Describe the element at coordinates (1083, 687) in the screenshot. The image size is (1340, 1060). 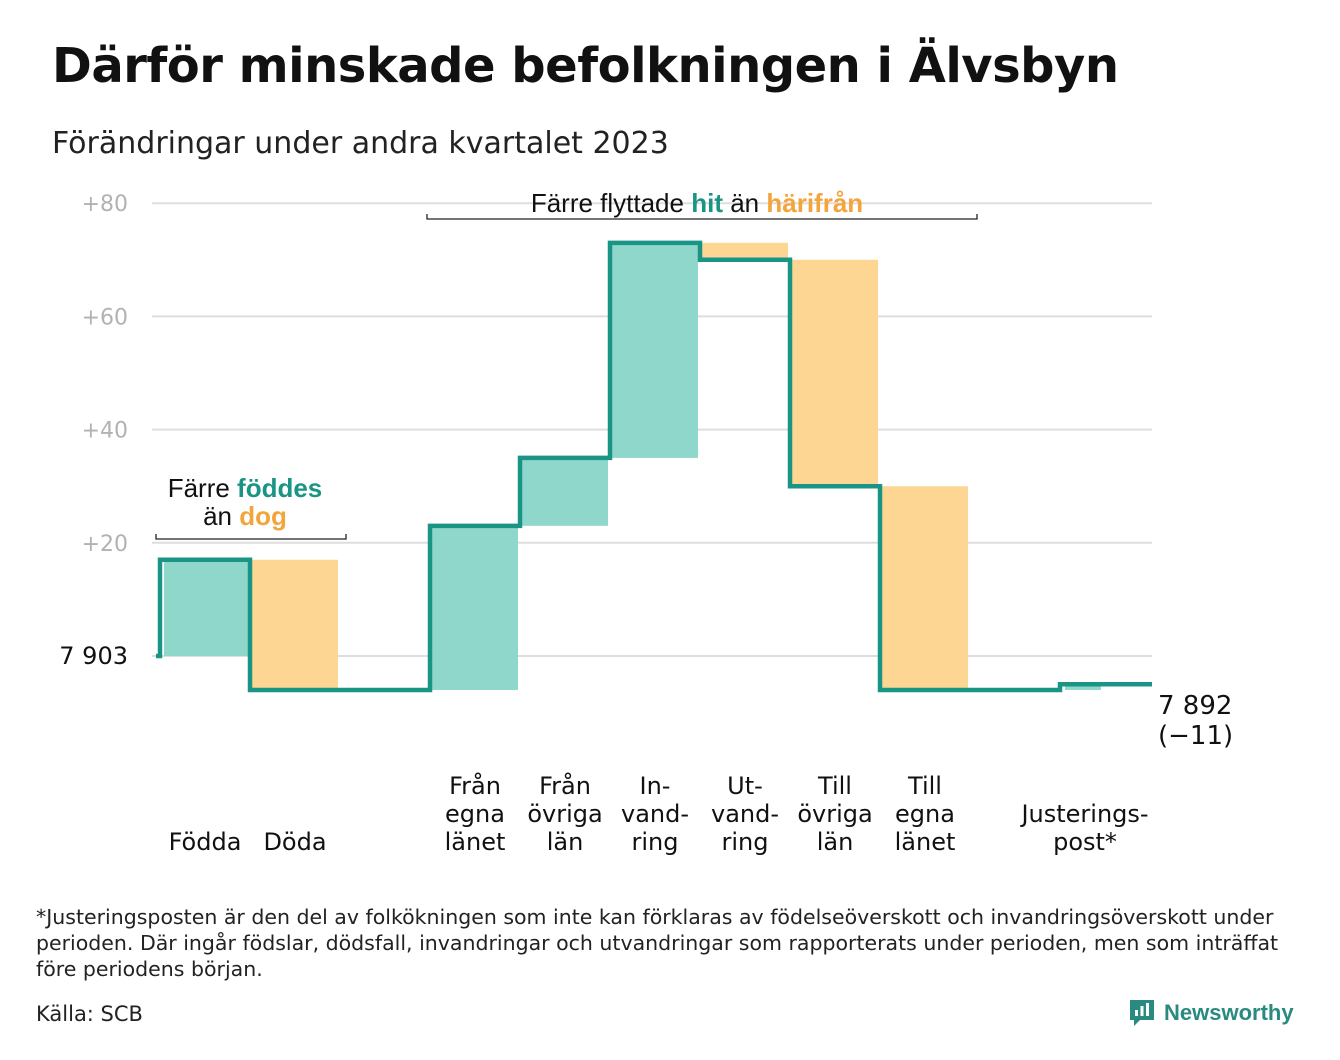
I see `bar-justeringspost-` at that location.